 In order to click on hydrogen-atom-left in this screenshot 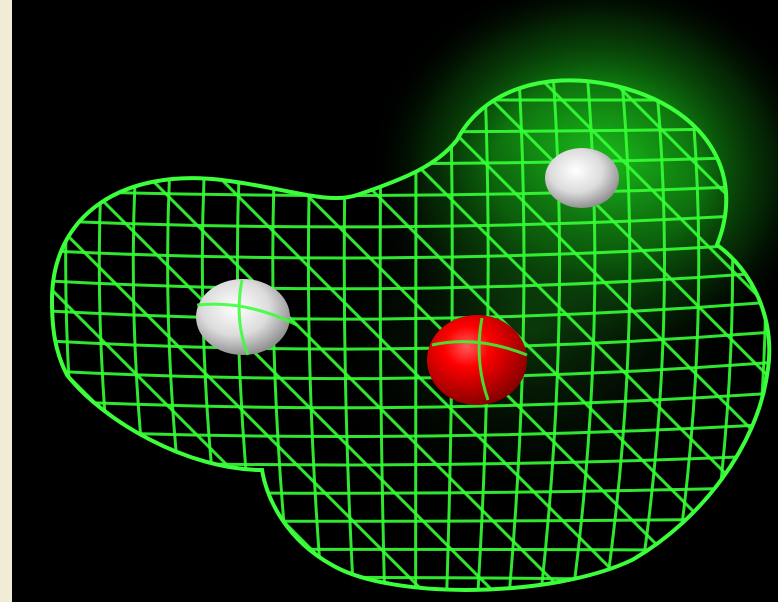, I will do `click(243, 317)`.